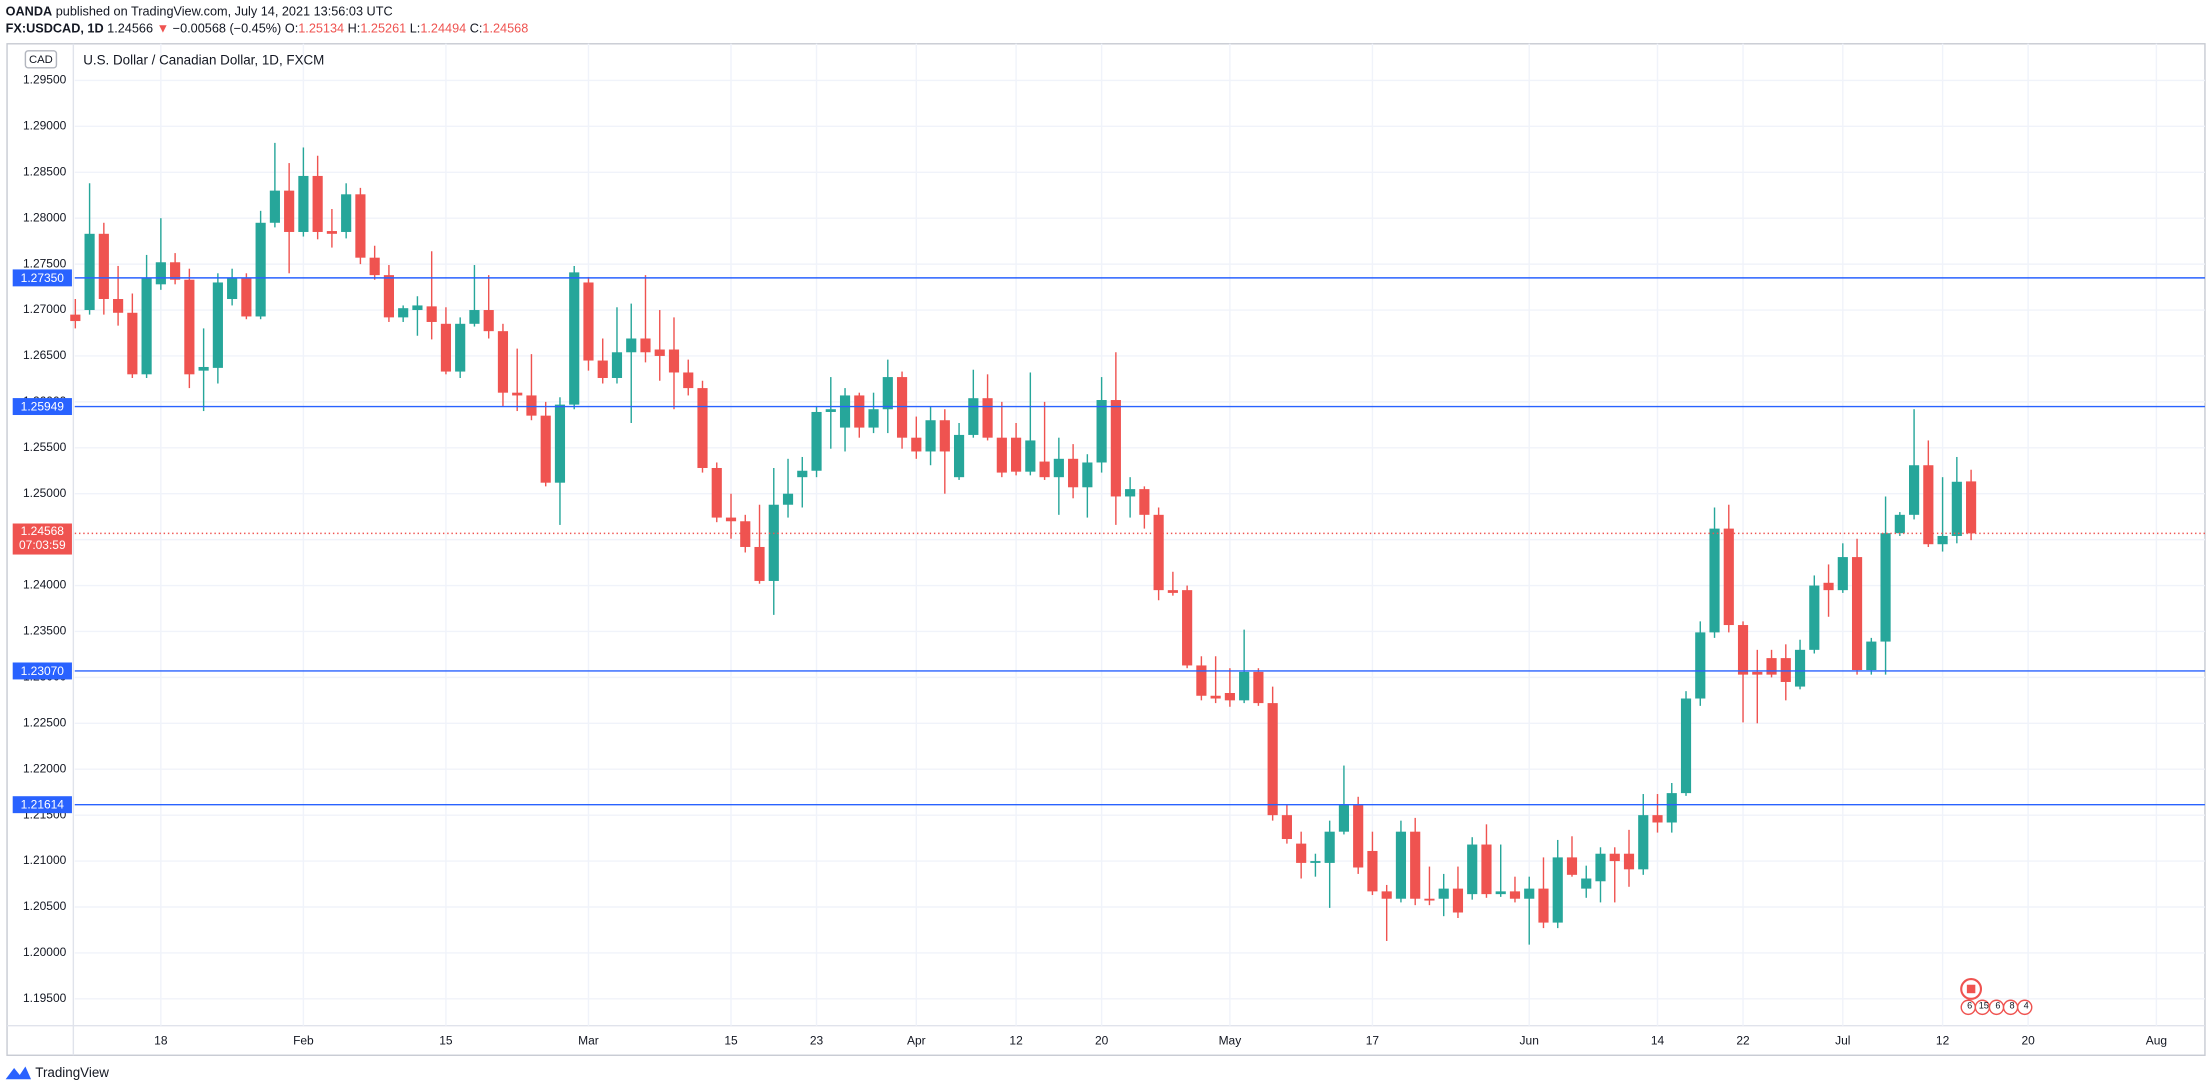  I want to click on symbol: FX:USDCAD, 1D, so click(55, 29).